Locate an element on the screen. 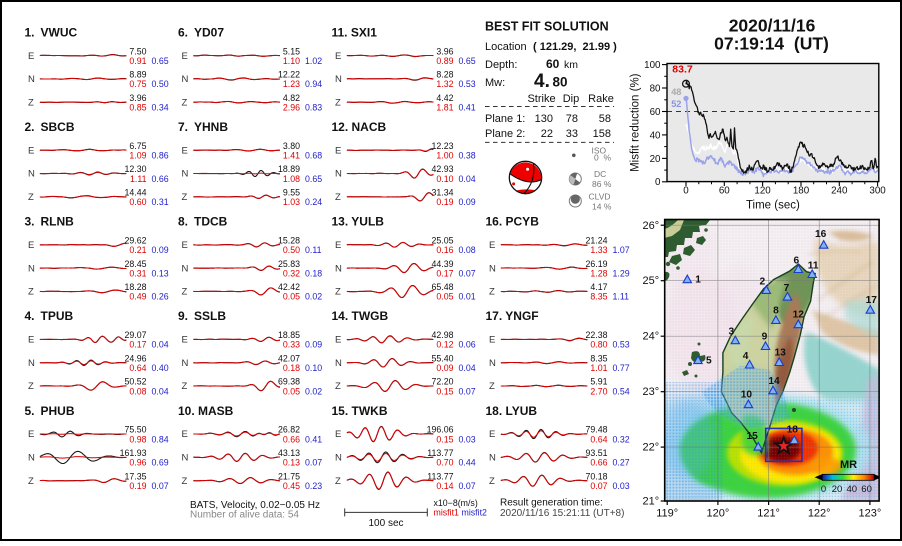 The width and height of the screenshot is (902, 546). svg-text: 13 is located at coordinates (781, 353).